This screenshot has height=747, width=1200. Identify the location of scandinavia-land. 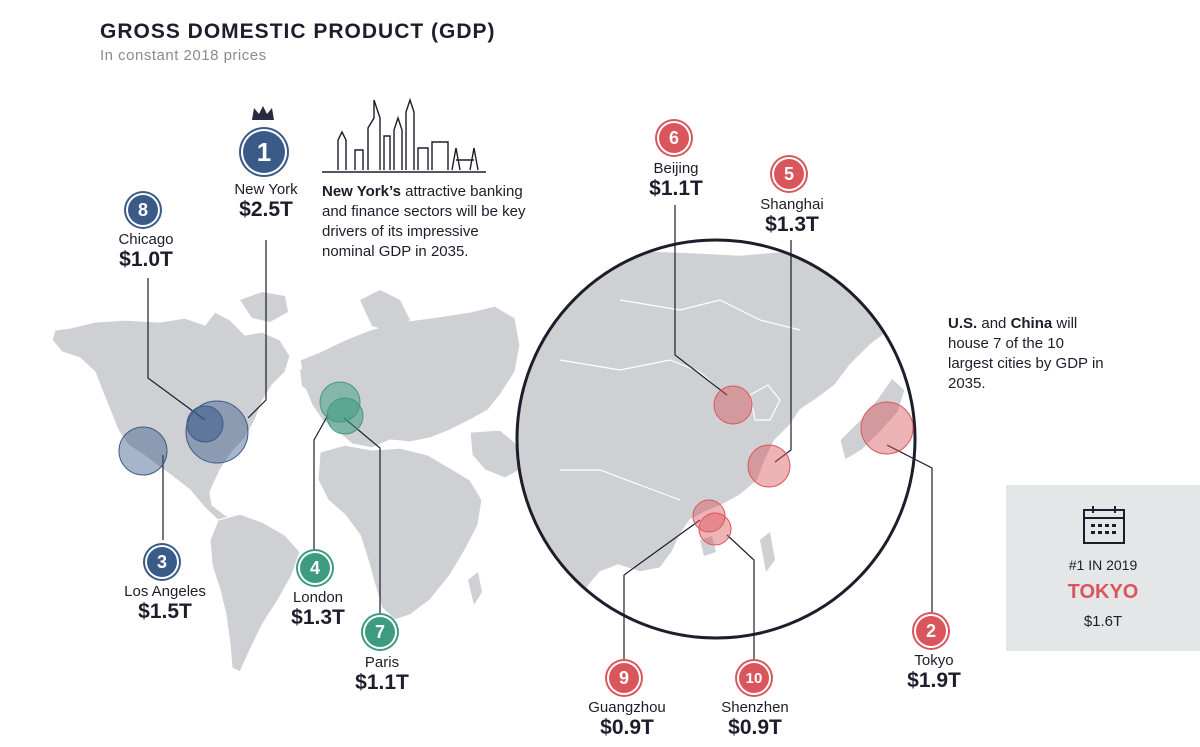
(385, 311).